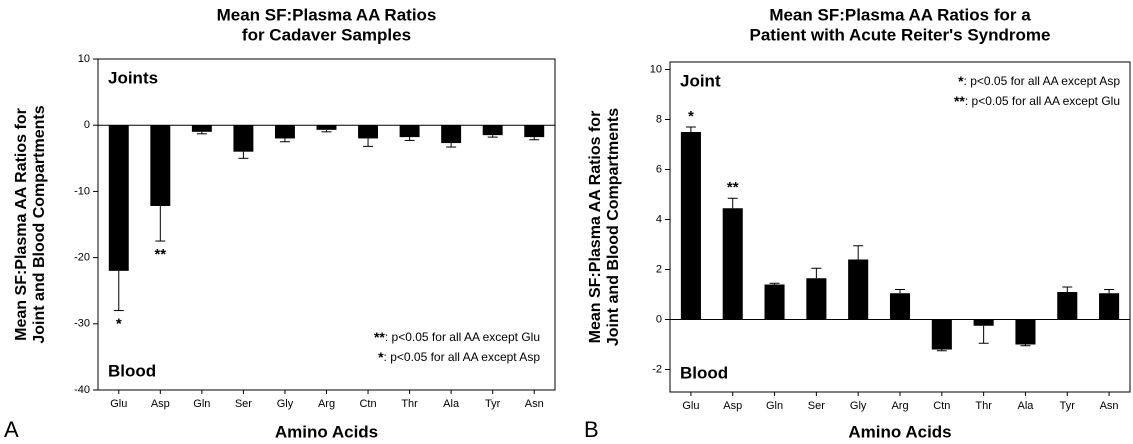 The height and width of the screenshot is (444, 1133). I want to click on chart-title: Mean SF:Plasma AA Ratios for a, so click(900, 14).